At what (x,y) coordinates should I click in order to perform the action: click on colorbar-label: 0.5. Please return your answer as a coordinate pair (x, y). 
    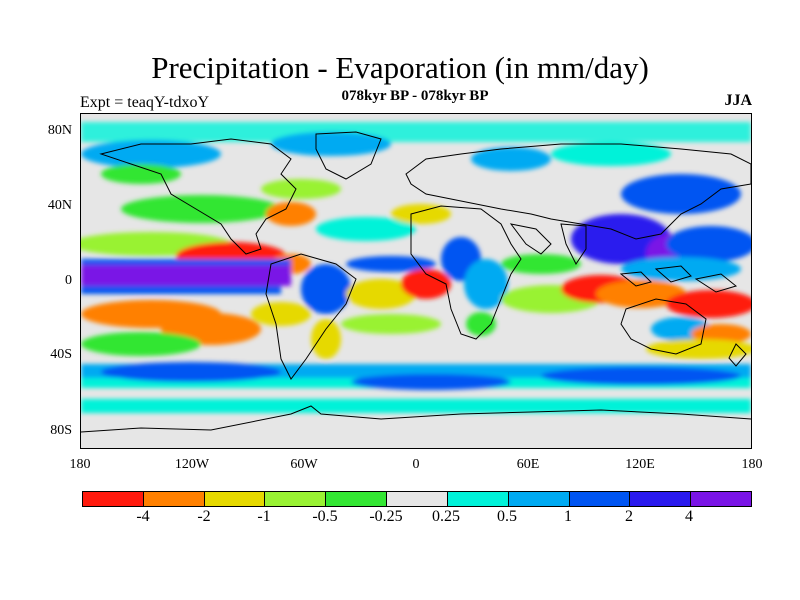
    Looking at the image, I should click on (507, 516).